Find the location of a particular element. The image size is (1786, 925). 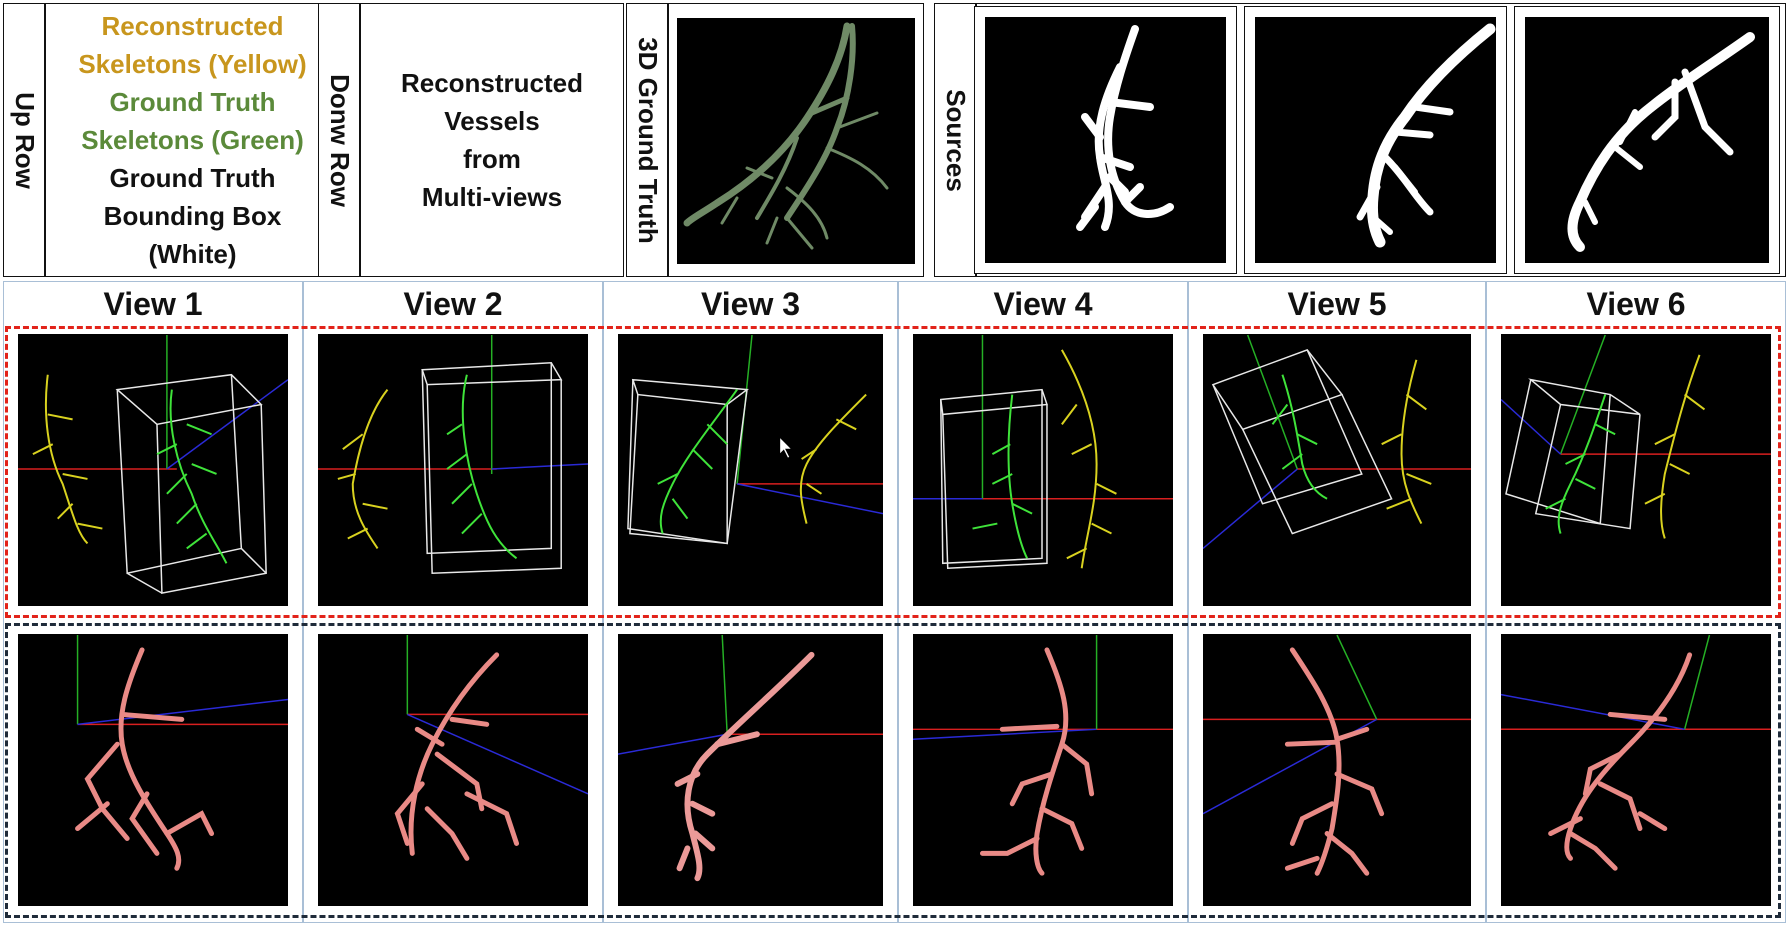

legend-green-line2: Skeletons (Green) is located at coordinates (192, 140).